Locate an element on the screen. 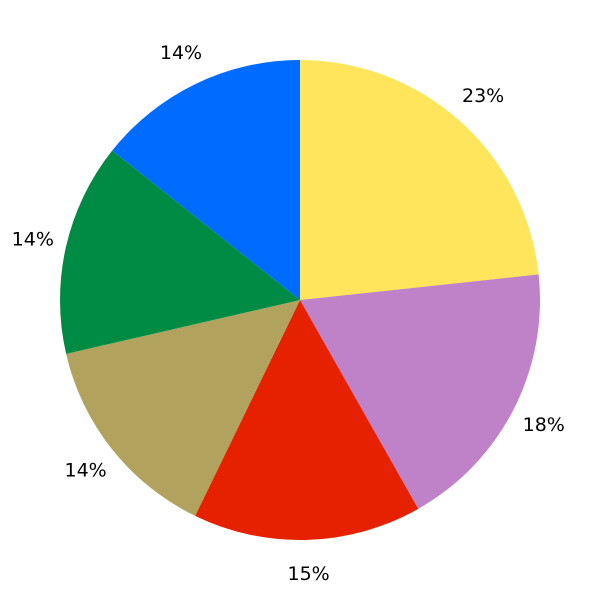 The height and width of the screenshot is (600, 600). slice-label: 18% is located at coordinates (544, 425).